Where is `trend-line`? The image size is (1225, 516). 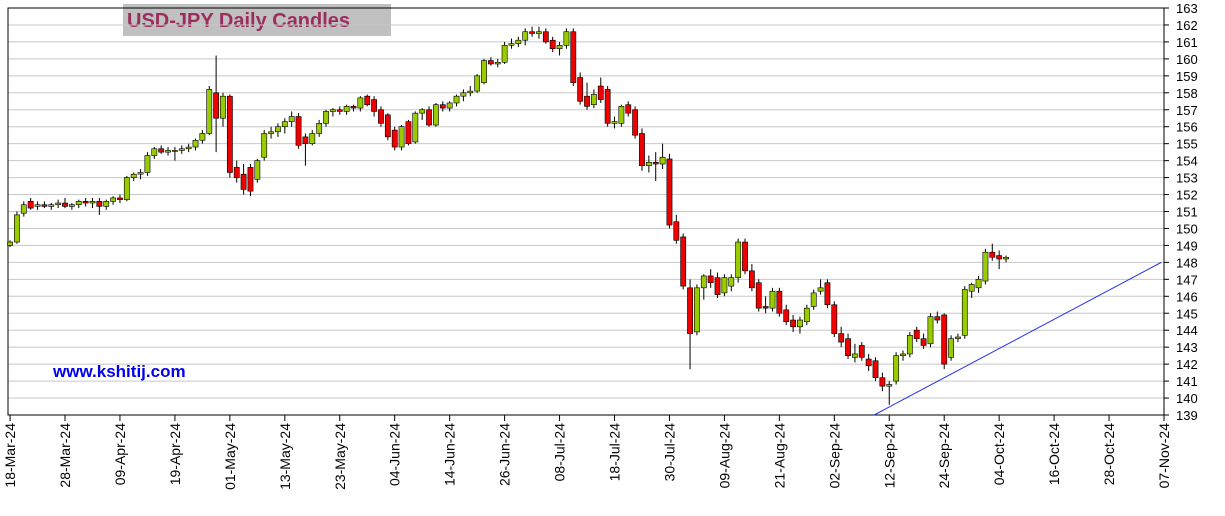 trend-line is located at coordinates (1017, 338).